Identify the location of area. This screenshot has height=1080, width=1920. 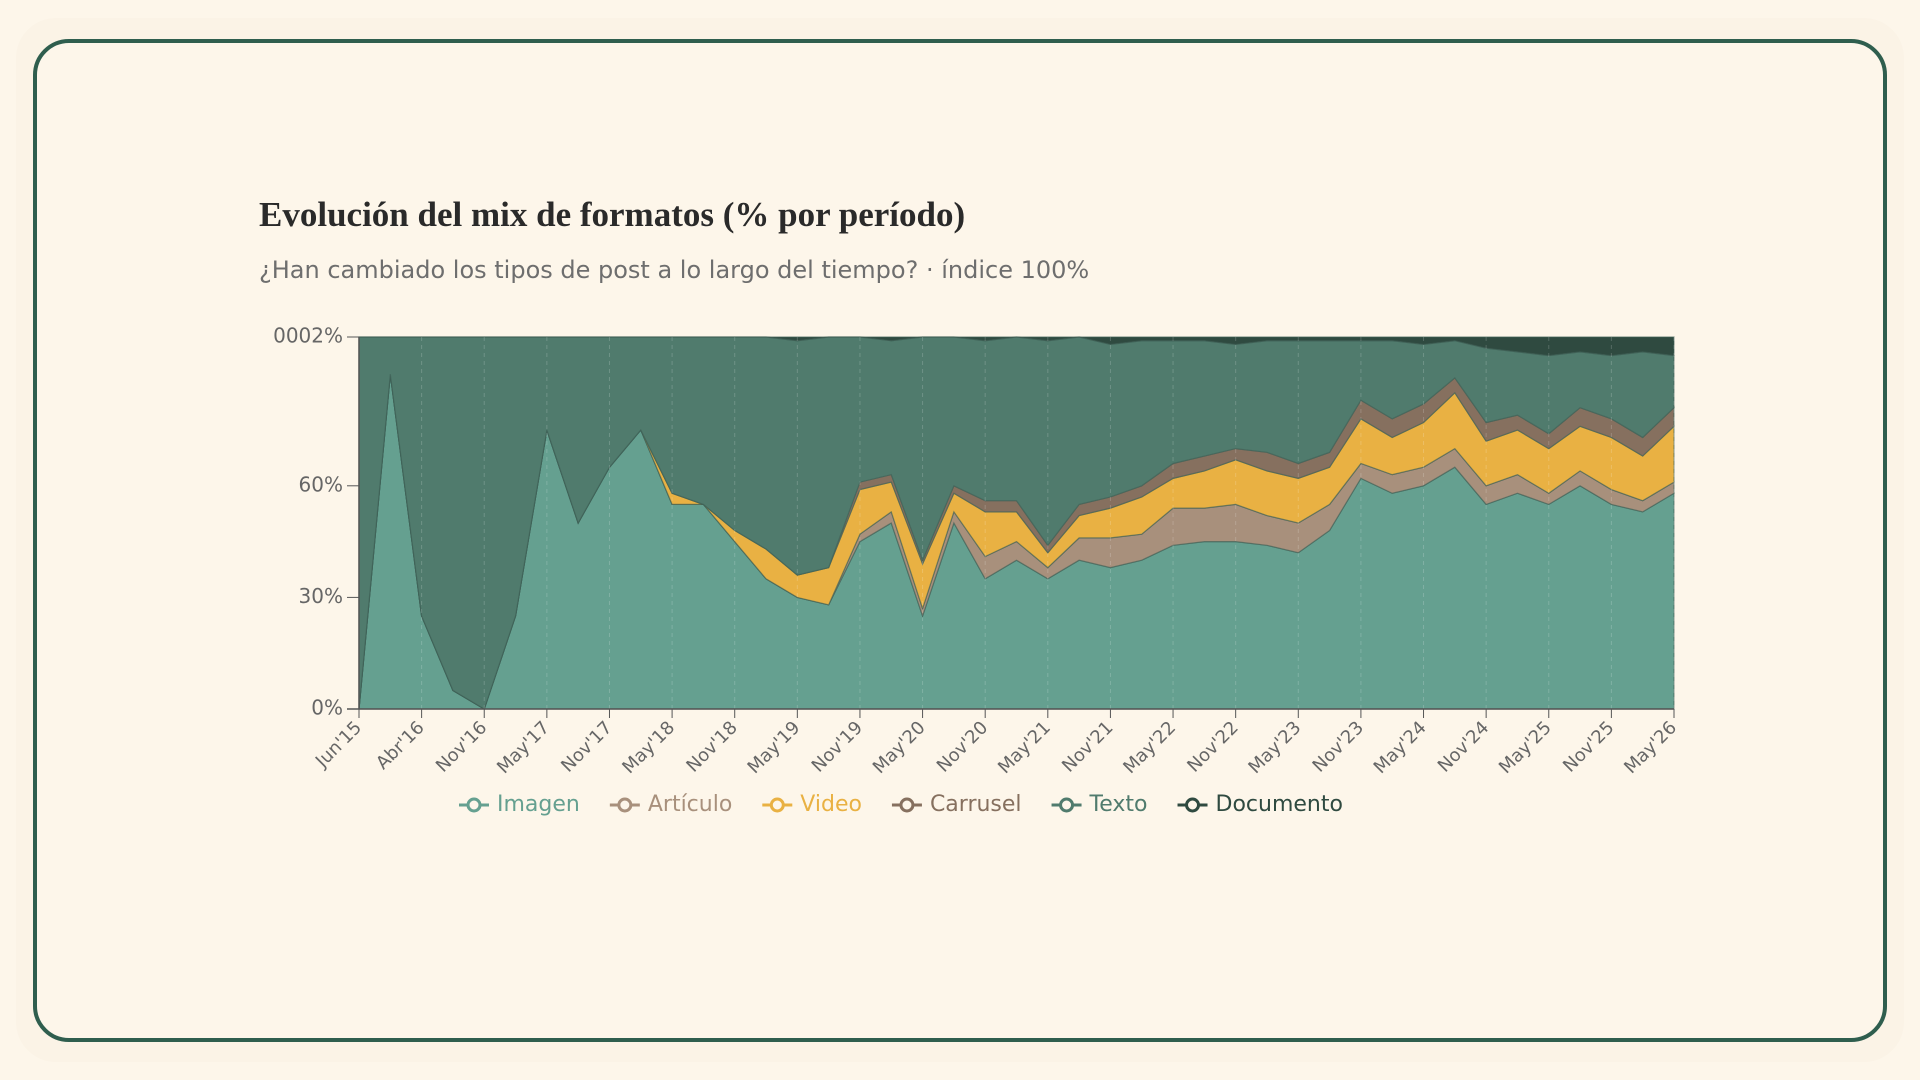
(1017, 346).